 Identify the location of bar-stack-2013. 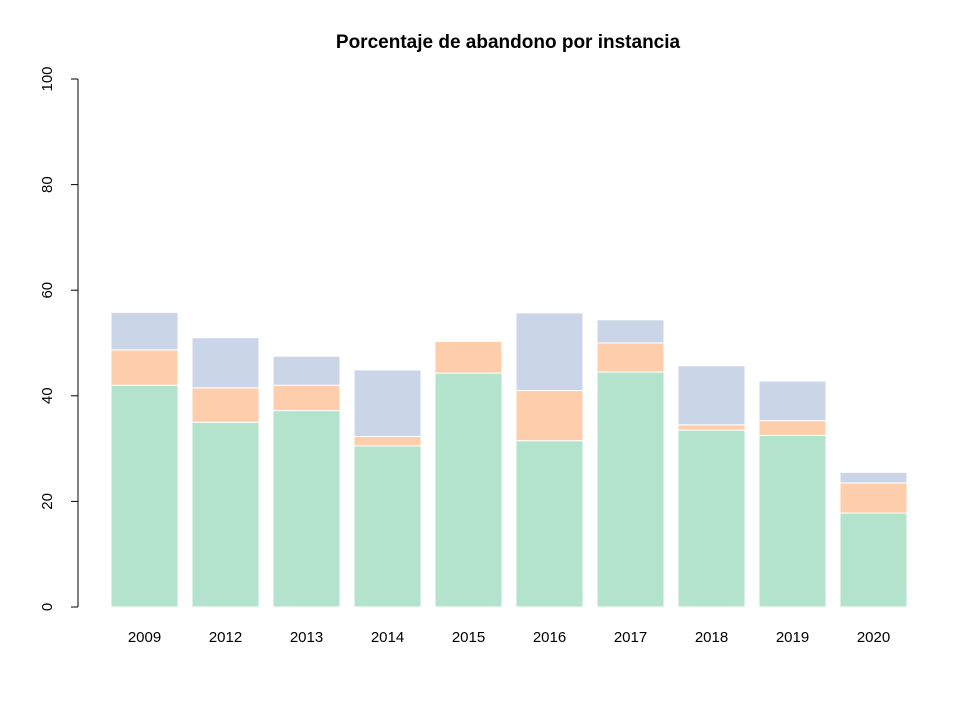
(306, 481).